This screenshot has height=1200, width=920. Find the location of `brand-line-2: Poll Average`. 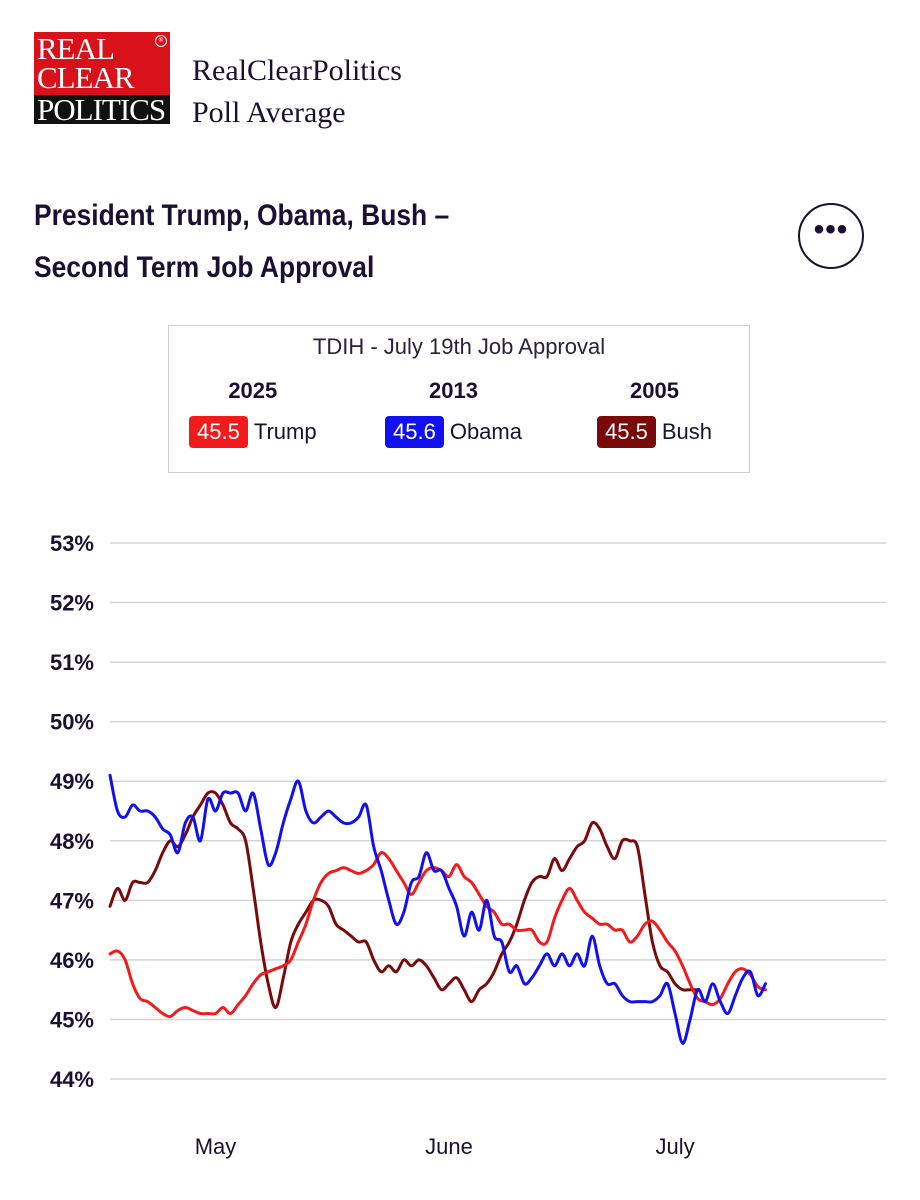

brand-line-2: Poll Average is located at coordinates (269, 112).